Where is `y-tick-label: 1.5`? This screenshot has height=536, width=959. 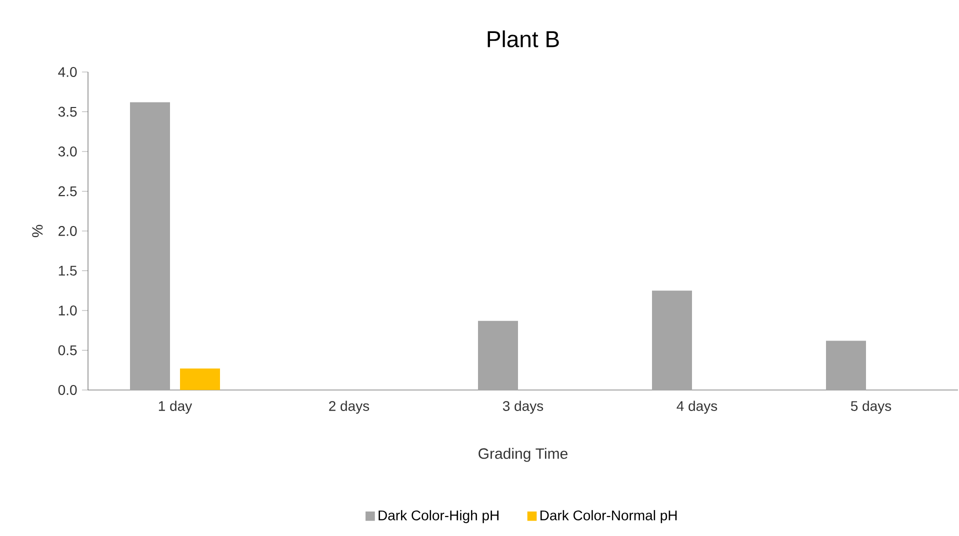
y-tick-label: 1.5 is located at coordinates (67, 271).